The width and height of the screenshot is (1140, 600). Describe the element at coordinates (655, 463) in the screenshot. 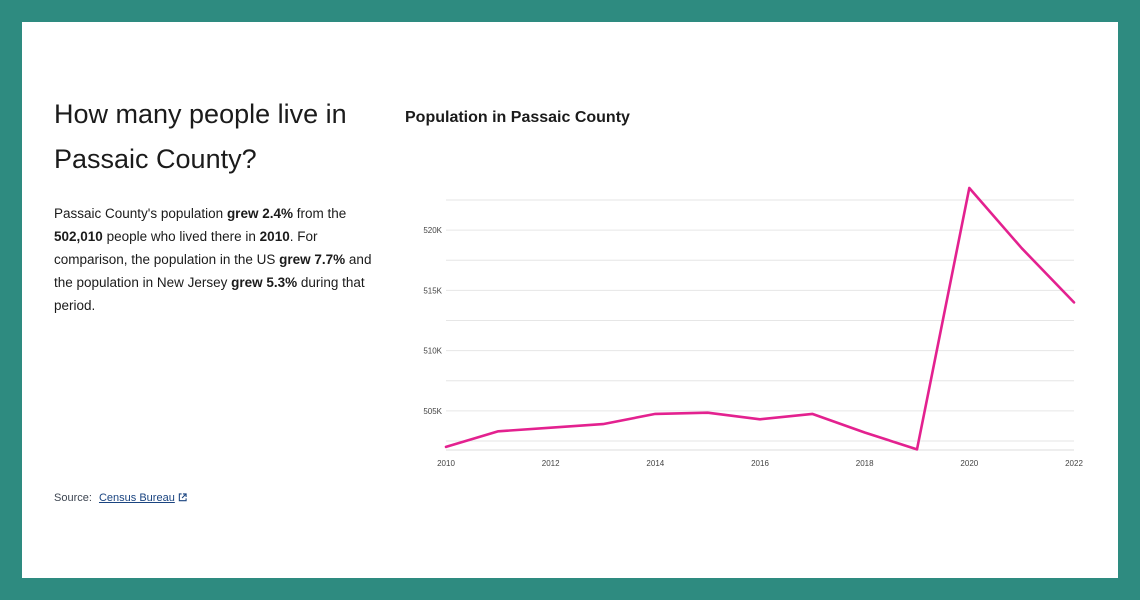

I see `x-tick-label: 2014` at that location.